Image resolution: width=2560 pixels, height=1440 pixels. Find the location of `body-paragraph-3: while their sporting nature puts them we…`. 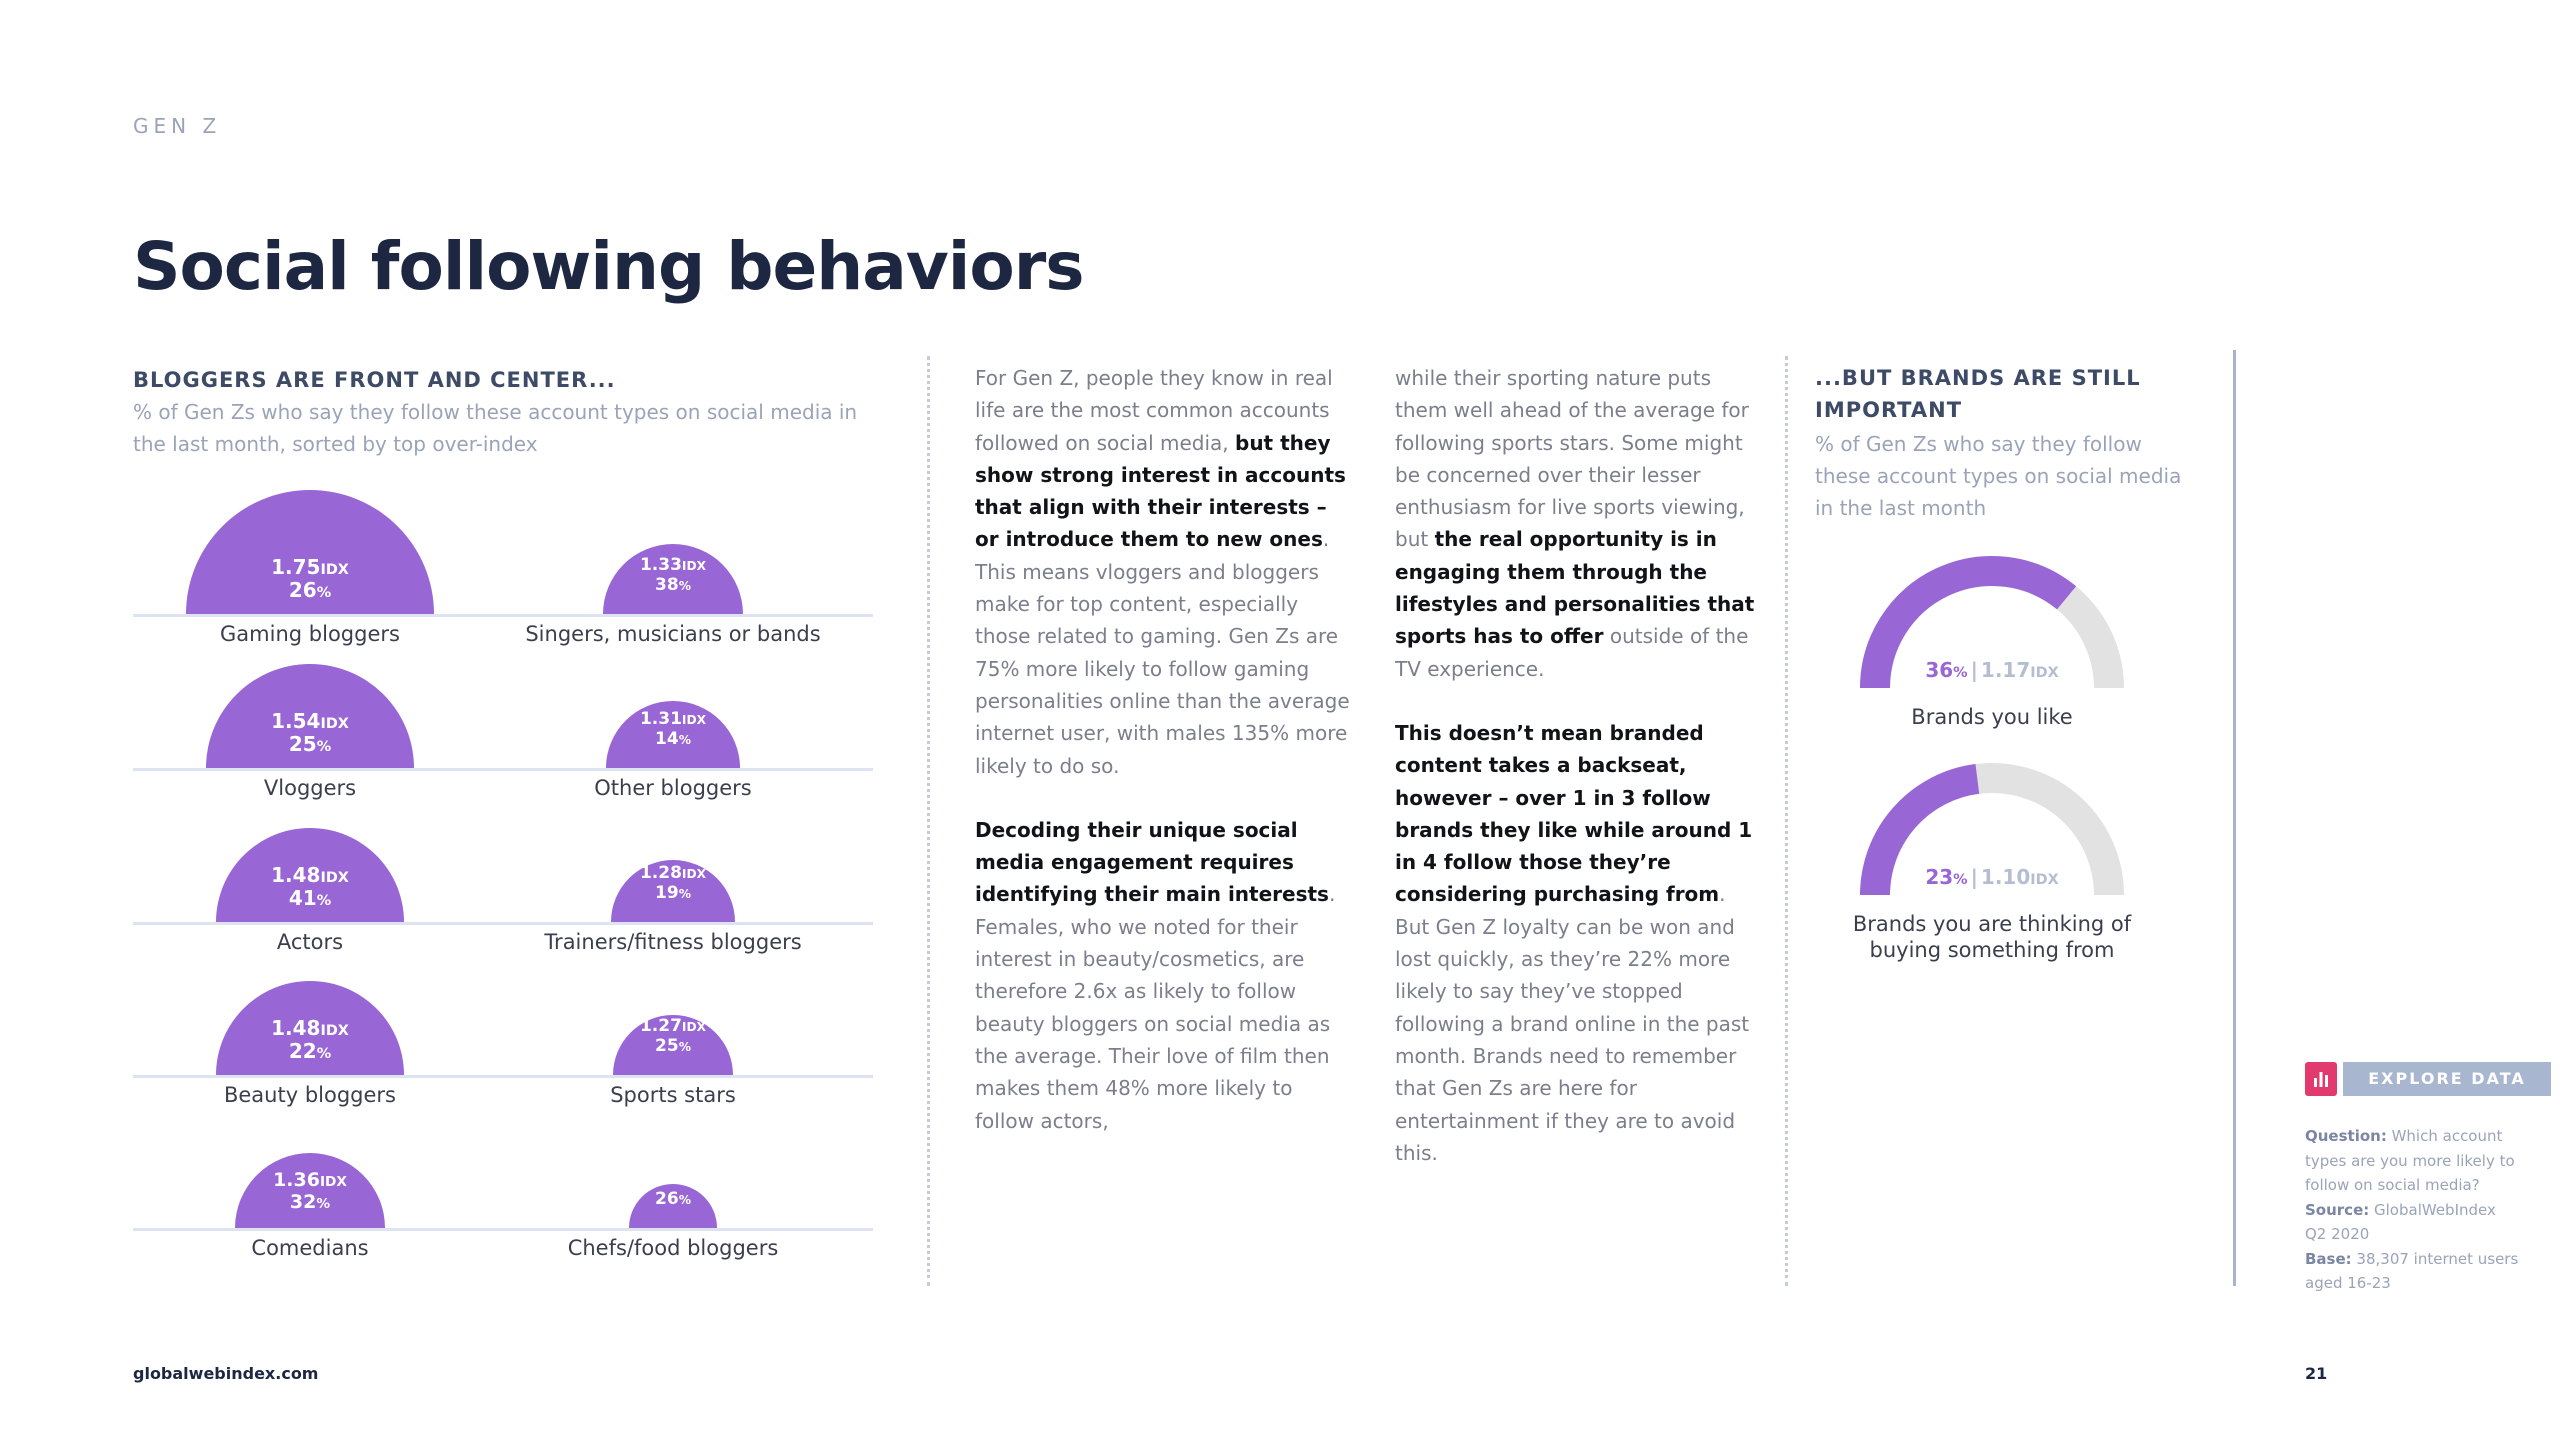

body-paragraph-3: while their sporting nature puts them we… is located at coordinates (1580, 523).